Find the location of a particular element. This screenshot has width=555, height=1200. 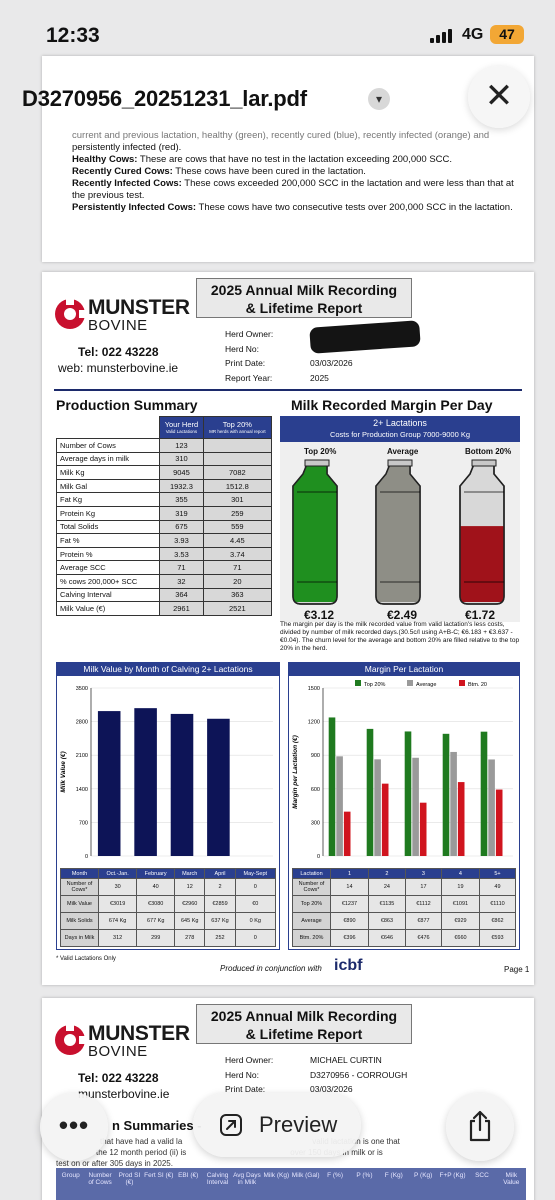

y-tick-label: 2800 is located at coordinates (82, 723).